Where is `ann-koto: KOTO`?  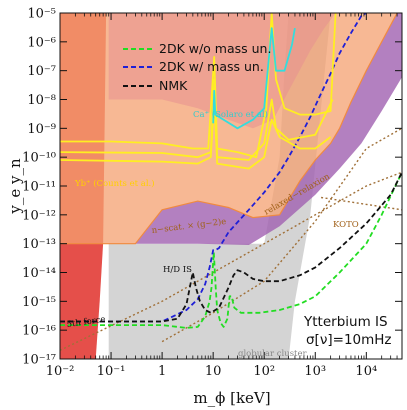
ann-koto: KOTO is located at coordinates (346, 225).